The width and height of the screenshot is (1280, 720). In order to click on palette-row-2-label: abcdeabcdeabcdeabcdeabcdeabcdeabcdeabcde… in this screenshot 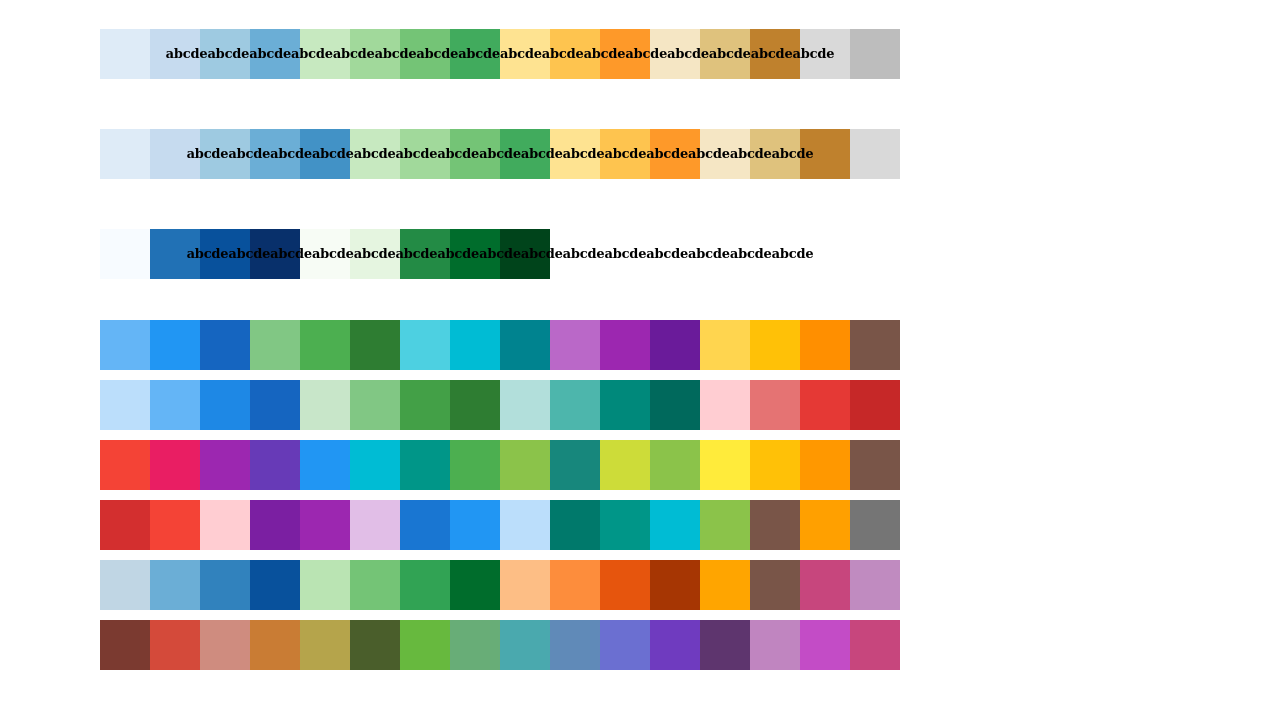, I will do `click(500, 154)`.